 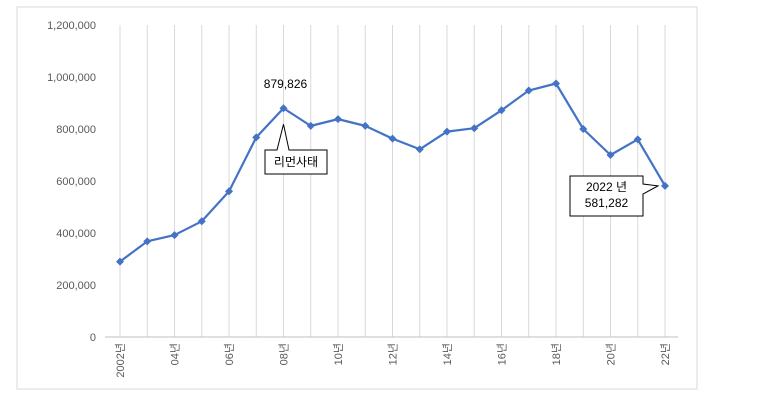 I want to click on x-tick-label: 2002년, so click(x=120, y=360).